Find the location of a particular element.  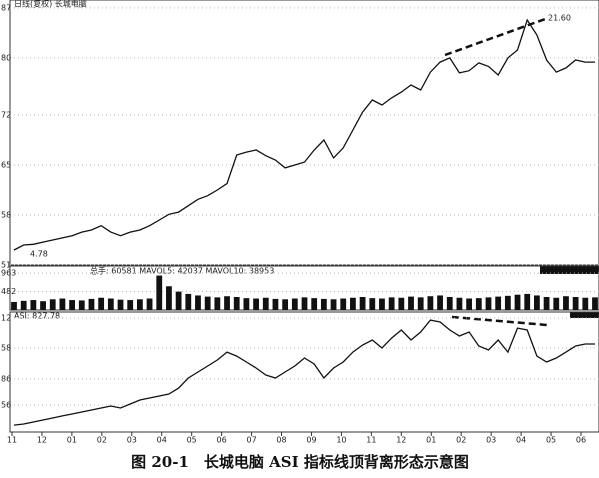

x-tick-label: 07 is located at coordinates (251, 440).